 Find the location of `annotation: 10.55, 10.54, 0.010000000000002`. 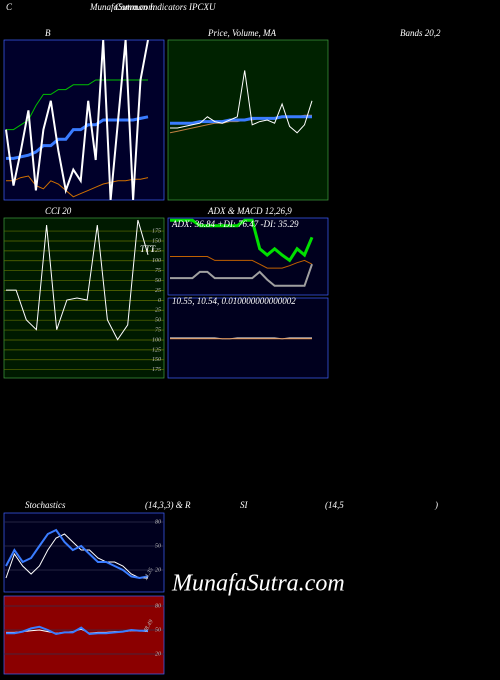

annotation: 10.55, 10.54, 0.010000000000002 is located at coordinates (234, 301).